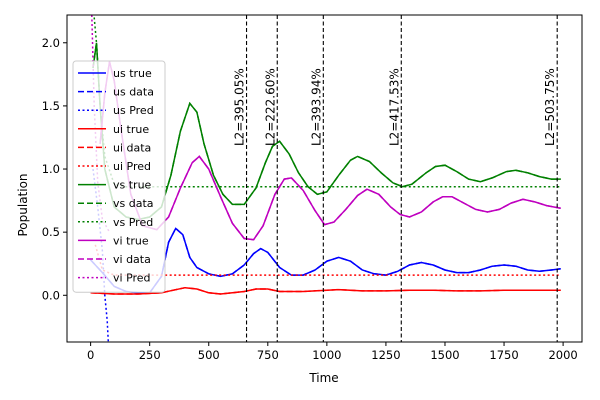 The width and height of the screenshot is (600, 400). I want to click on legend-label-4: ui data, so click(132, 147).